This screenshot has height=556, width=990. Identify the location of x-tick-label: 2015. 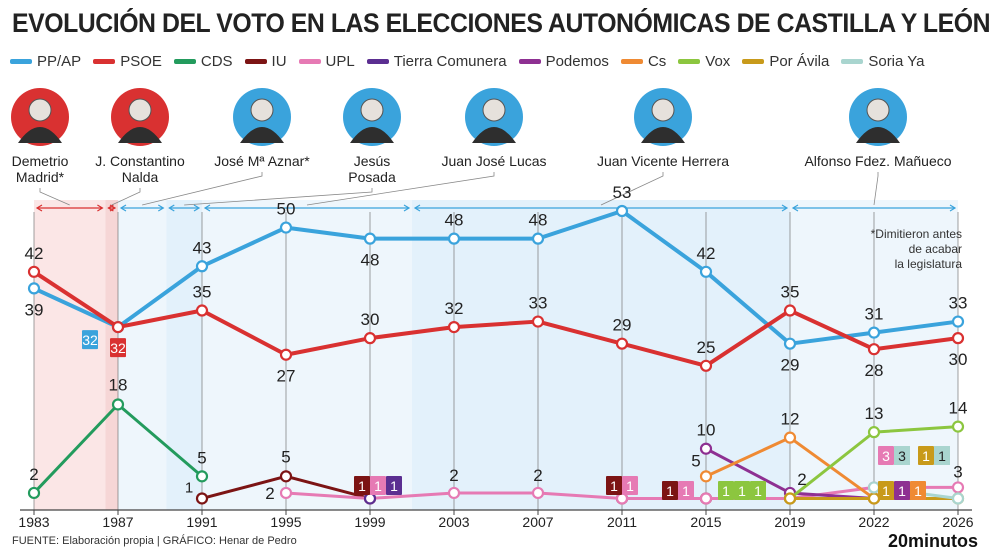
(705, 522).